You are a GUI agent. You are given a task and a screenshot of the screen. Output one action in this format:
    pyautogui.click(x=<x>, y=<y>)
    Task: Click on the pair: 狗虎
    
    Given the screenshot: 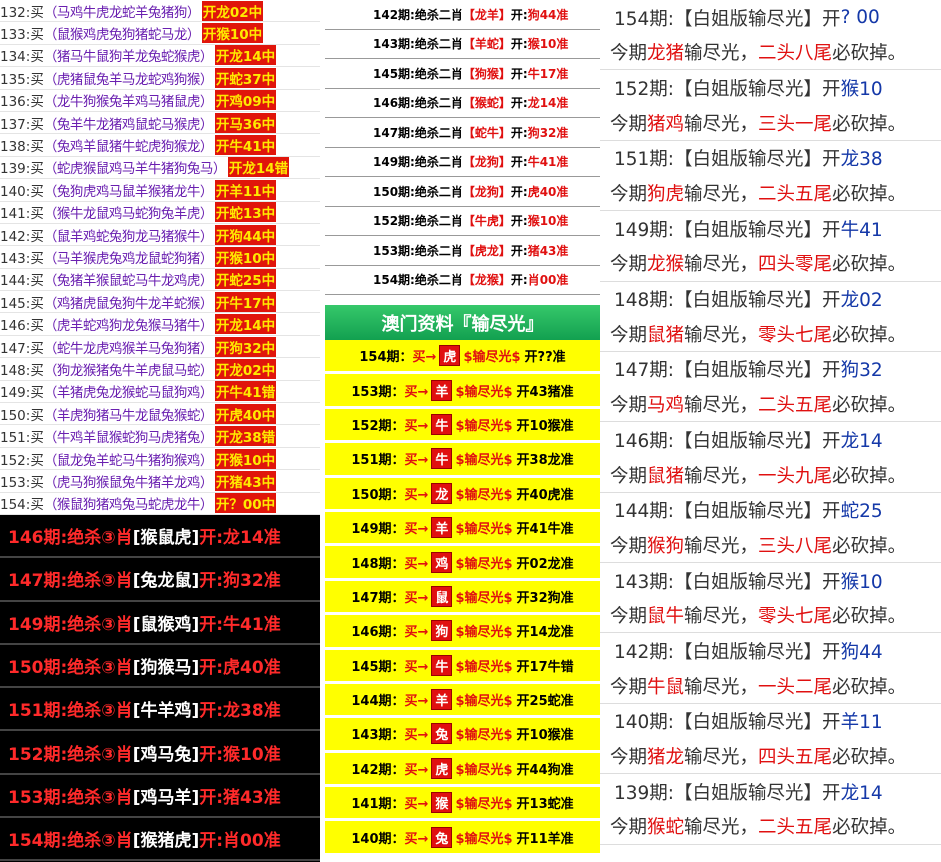 What is the action you would take?
    pyautogui.click(x=666, y=195)
    